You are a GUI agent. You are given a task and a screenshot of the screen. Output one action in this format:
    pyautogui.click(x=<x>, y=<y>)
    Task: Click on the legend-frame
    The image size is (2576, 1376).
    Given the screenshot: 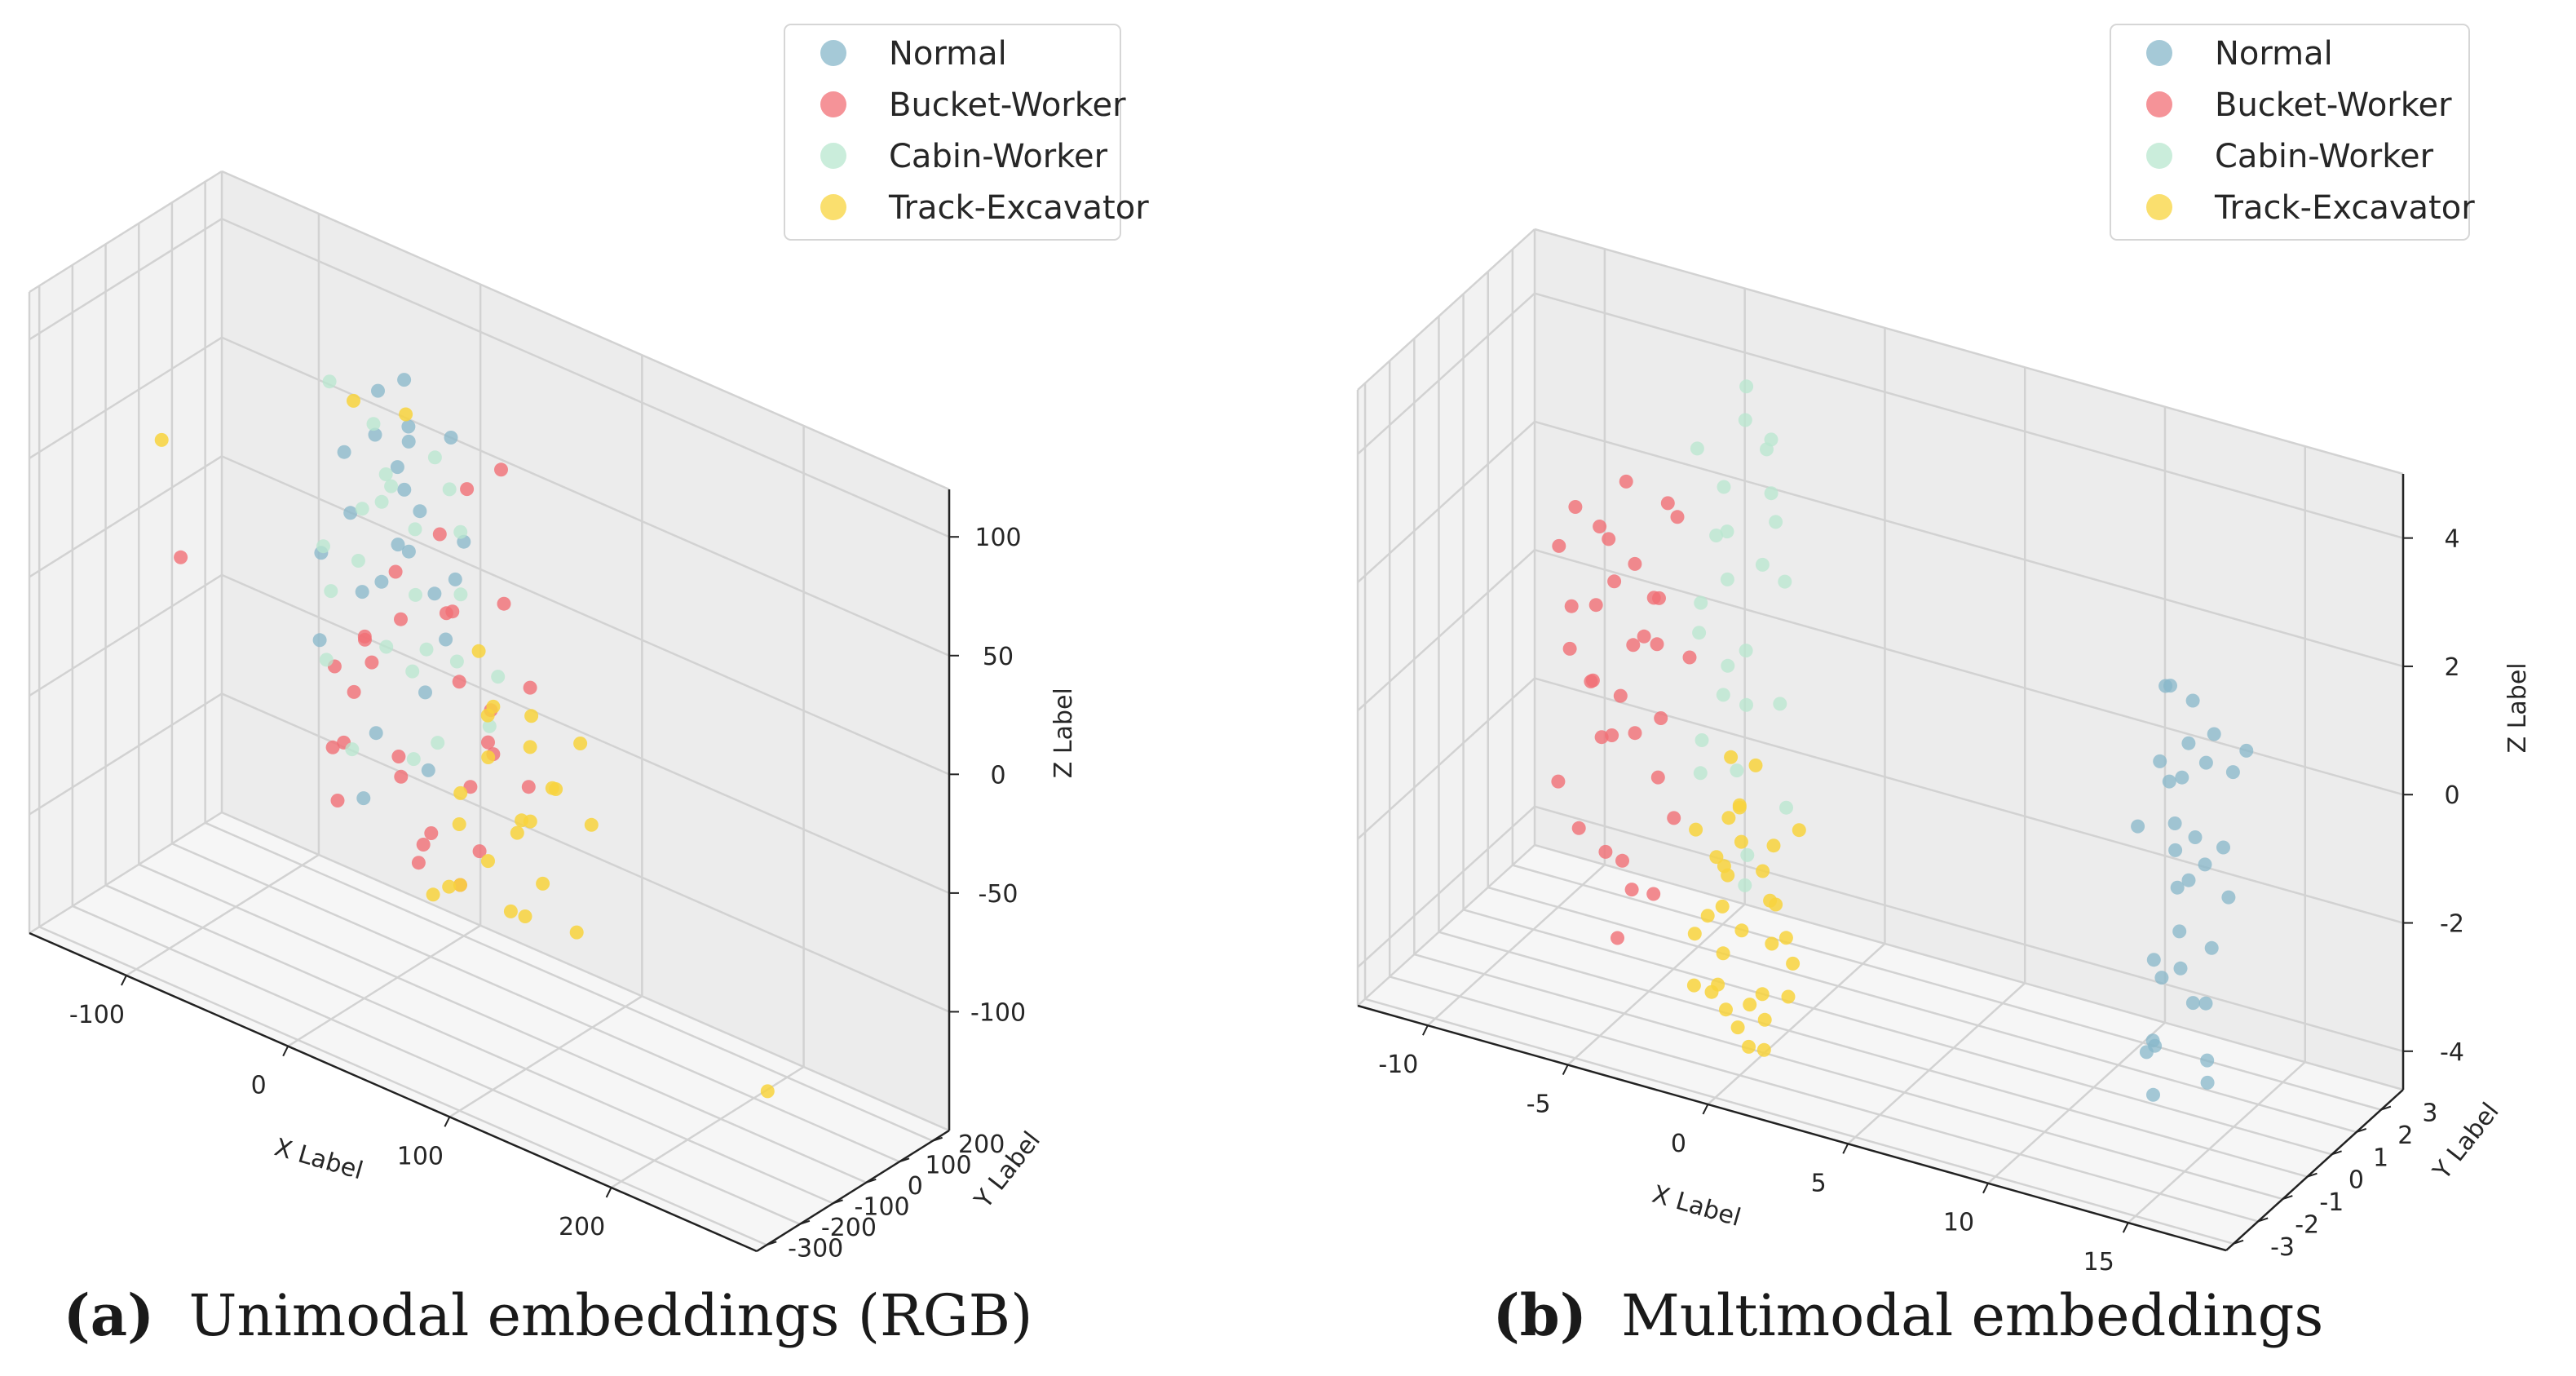 What is the action you would take?
    pyautogui.click(x=952, y=132)
    